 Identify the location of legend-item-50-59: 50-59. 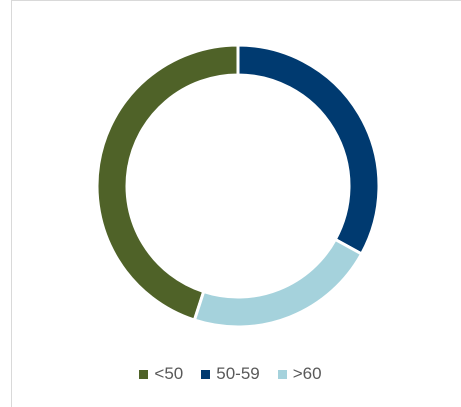
(230, 374).